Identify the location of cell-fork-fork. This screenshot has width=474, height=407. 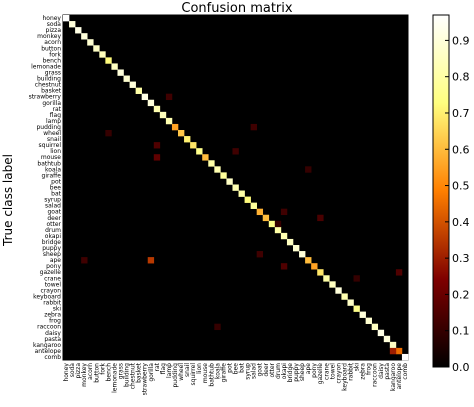
(102, 54).